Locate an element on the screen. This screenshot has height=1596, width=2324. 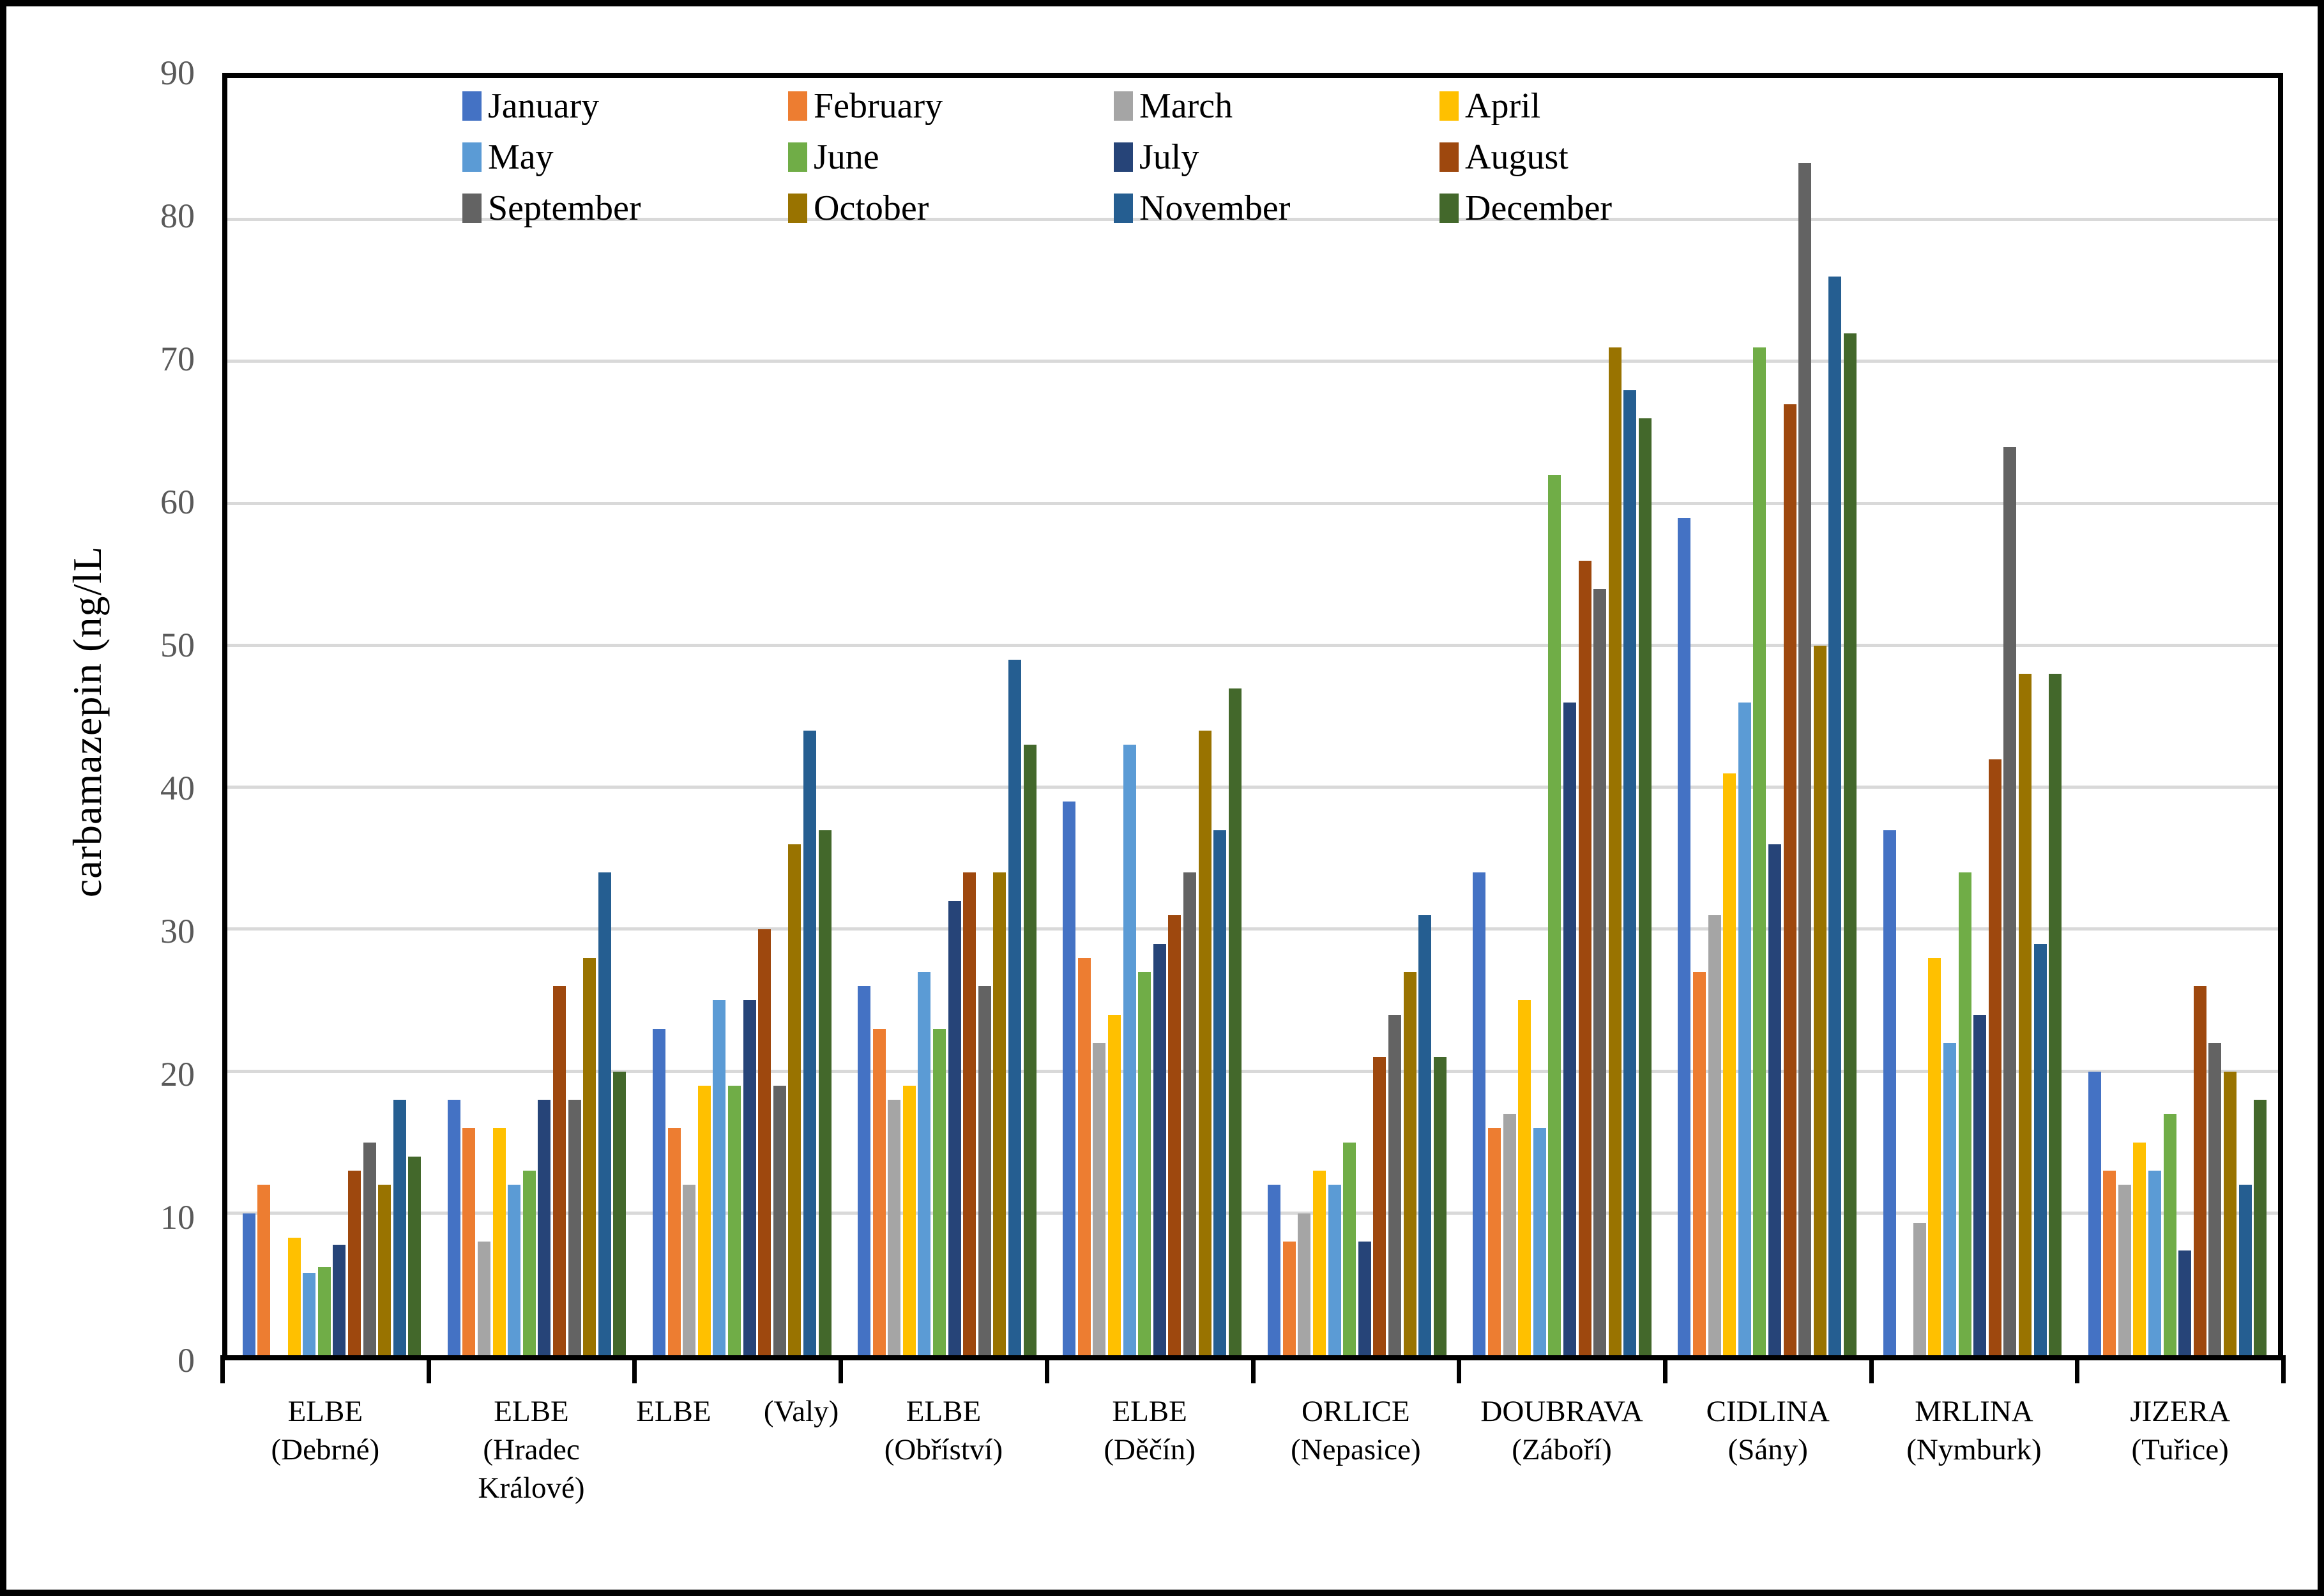
bar-june-doubrava-z-bo is located at coordinates (1555, 915).